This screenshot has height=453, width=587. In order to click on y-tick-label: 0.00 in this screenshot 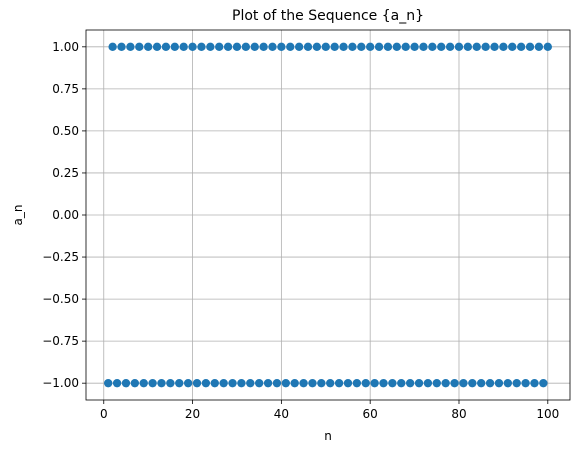, I will do `click(65, 215)`.